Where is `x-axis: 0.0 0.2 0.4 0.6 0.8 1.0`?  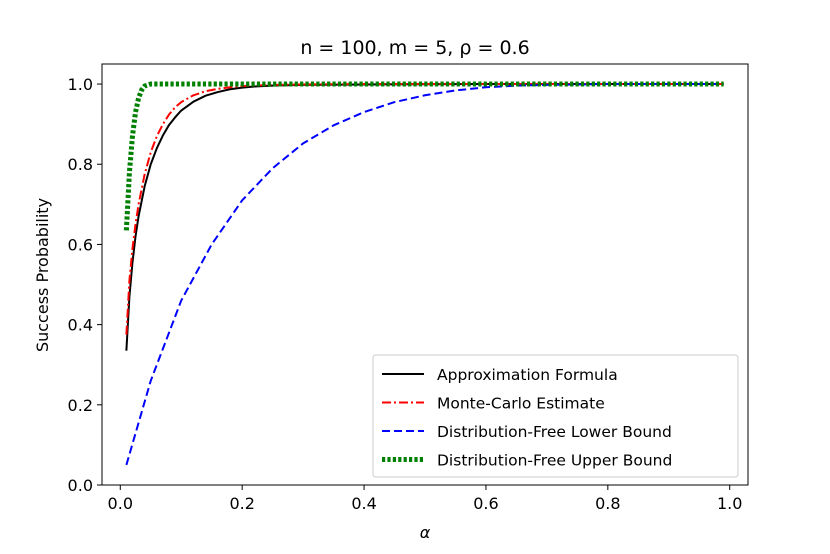
x-axis: 0.0 0.2 0.4 0.6 0.8 1.0 is located at coordinates (425, 499).